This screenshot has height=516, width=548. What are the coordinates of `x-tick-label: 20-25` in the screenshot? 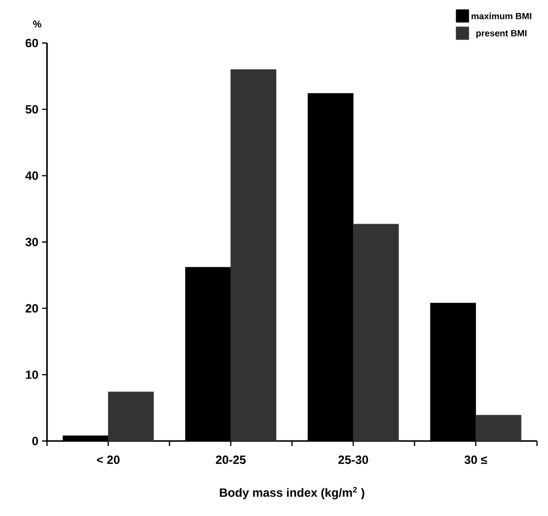 It's located at (231, 460).